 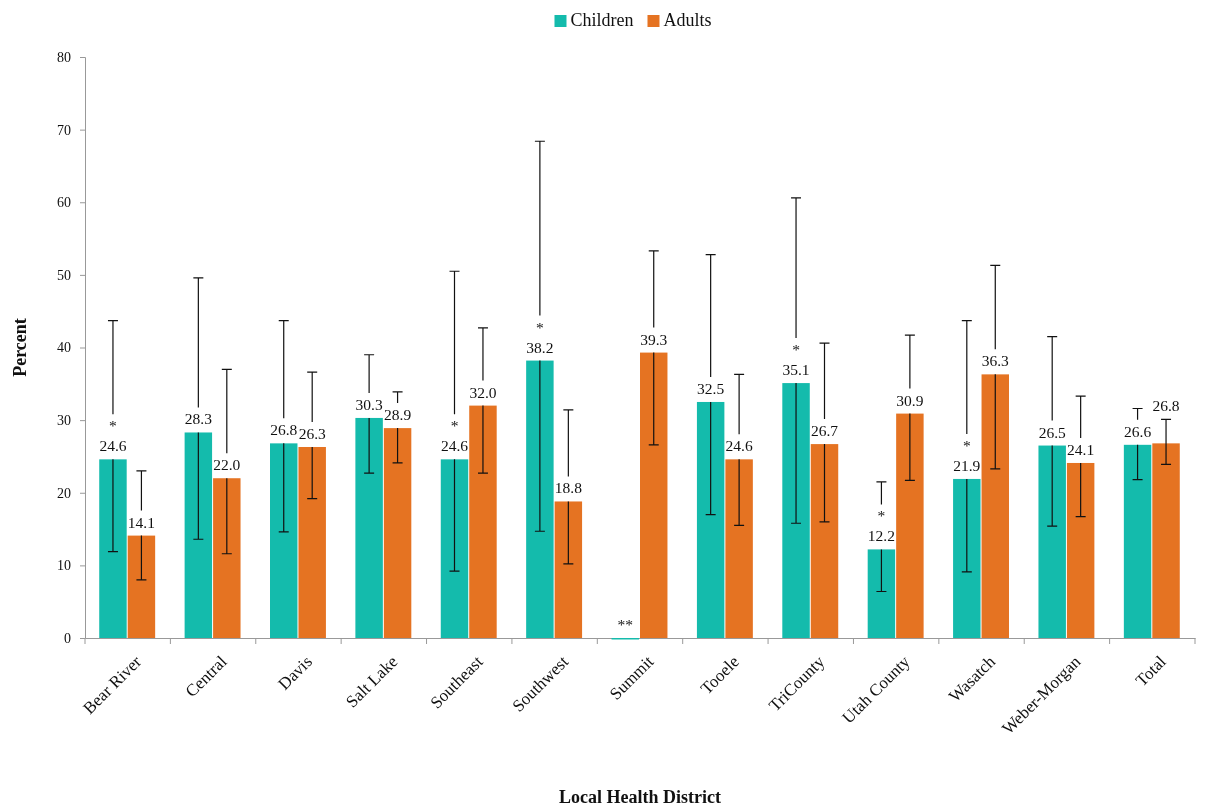 What do you see at coordinates (568, 488) in the screenshot?
I see `data-label: 18.8` at bounding box center [568, 488].